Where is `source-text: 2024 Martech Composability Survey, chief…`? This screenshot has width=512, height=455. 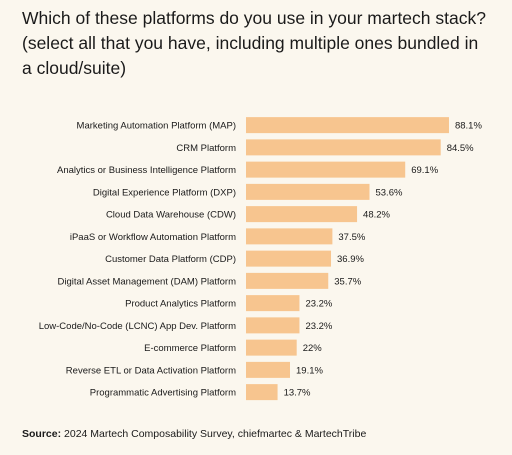
source-text: 2024 Martech Composability Survey, chief… is located at coordinates (214, 434).